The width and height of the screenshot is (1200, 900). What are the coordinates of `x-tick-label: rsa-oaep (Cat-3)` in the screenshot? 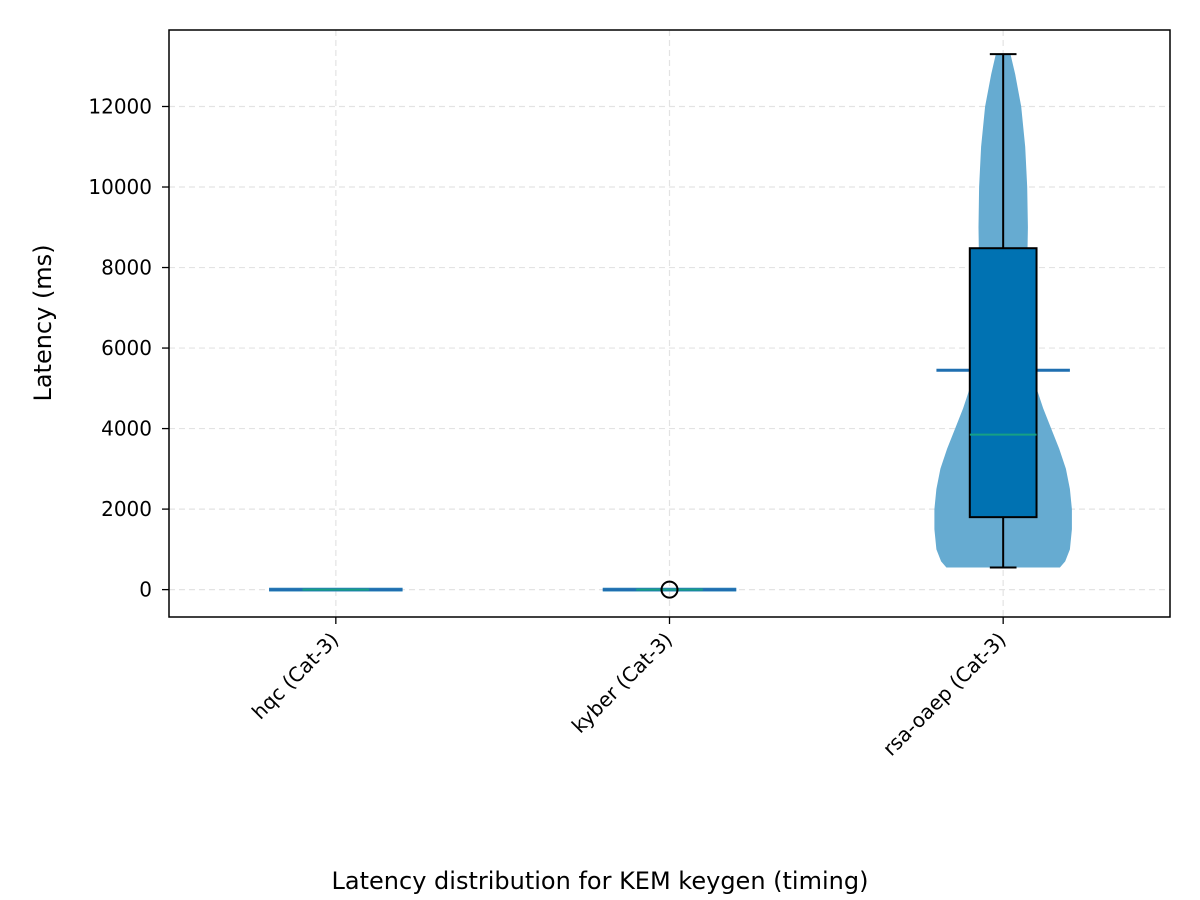 It's located at (944, 694).